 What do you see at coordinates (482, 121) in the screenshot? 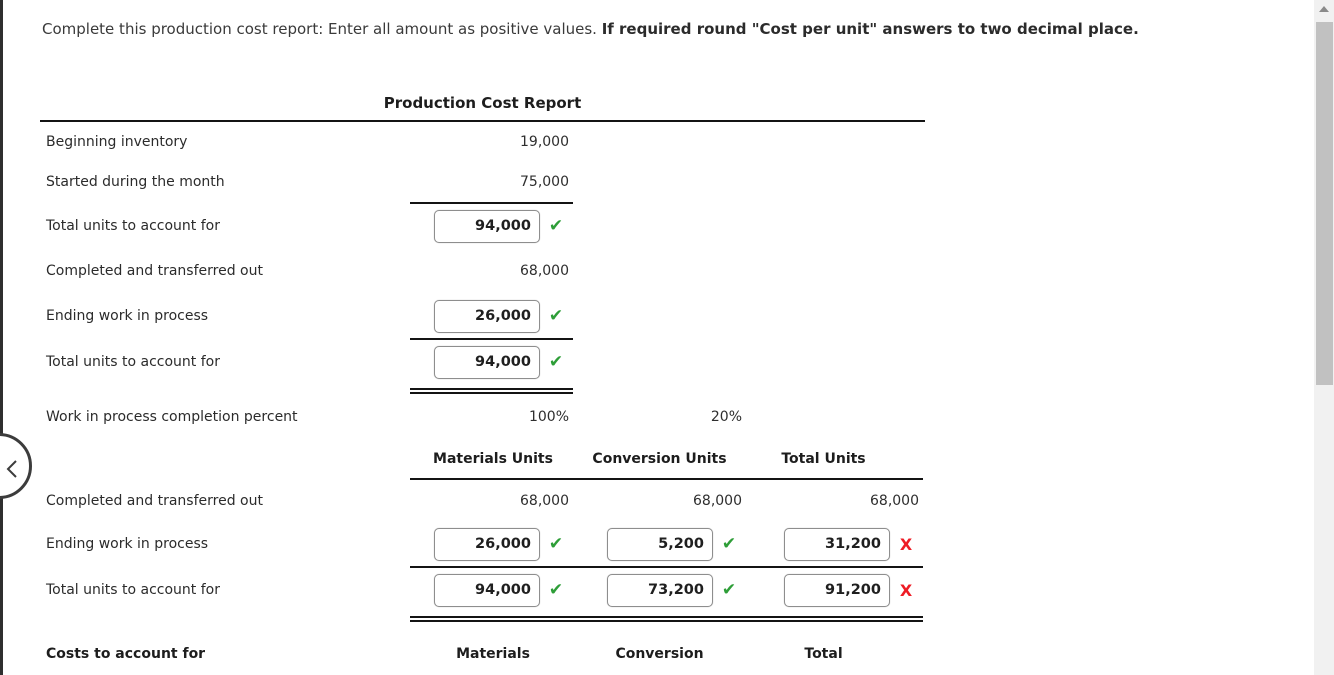
I see `title-rule` at bounding box center [482, 121].